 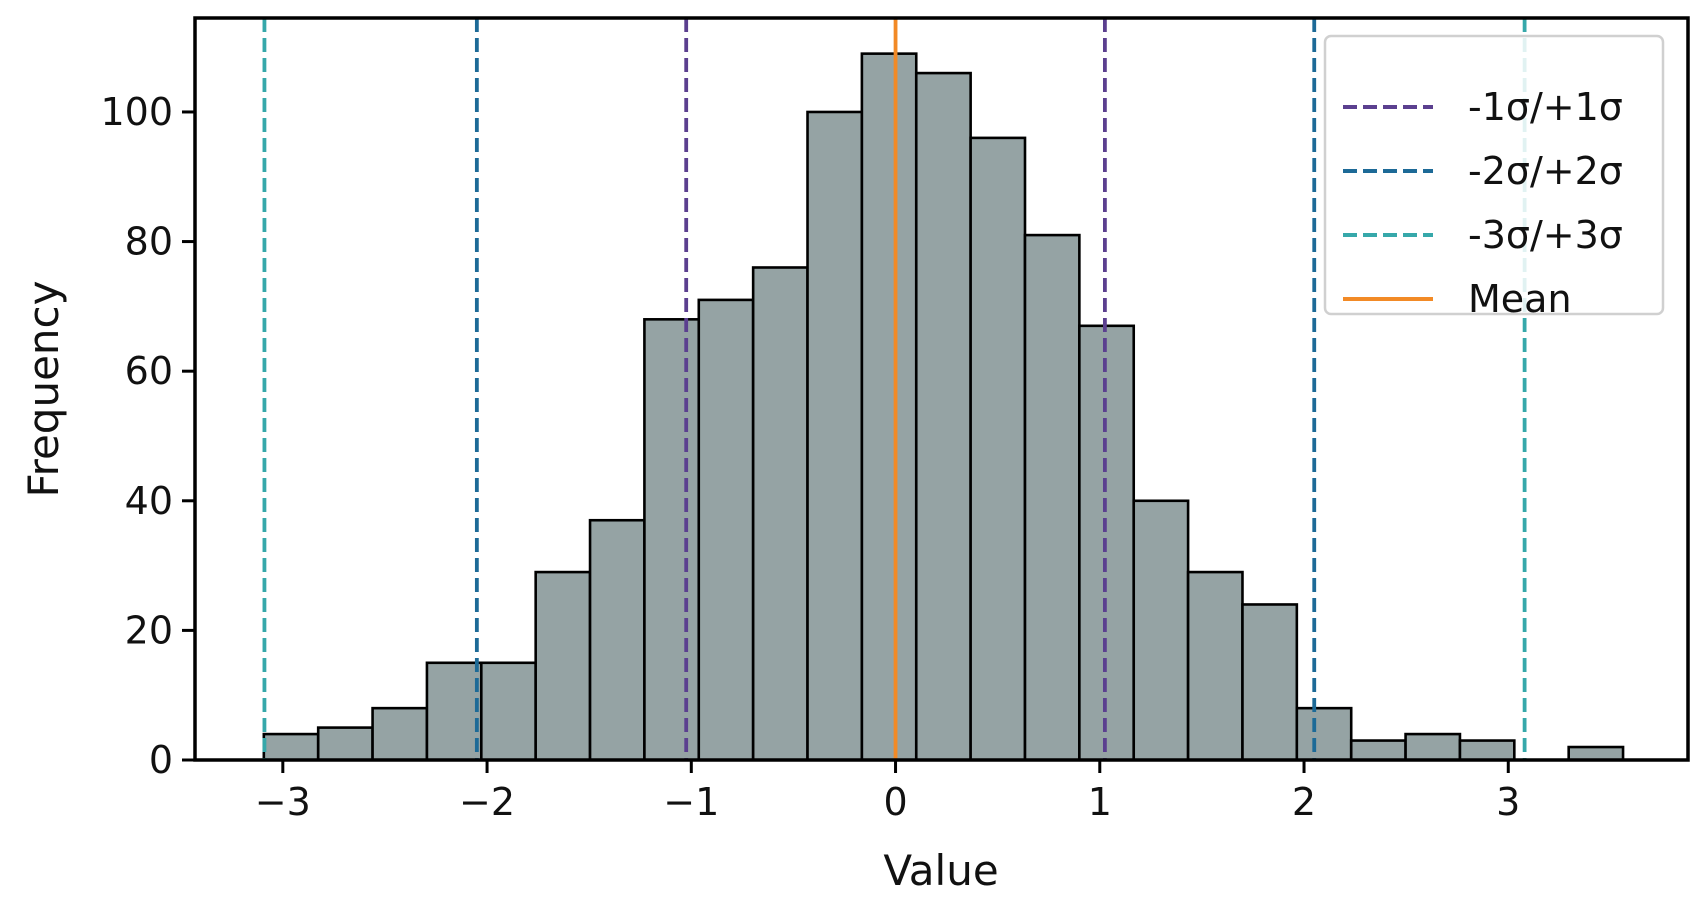 What do you see at coordinates (136, 112) in the screenshot?
I see `y-tick-label: 100` at bounding box center [136, 112].